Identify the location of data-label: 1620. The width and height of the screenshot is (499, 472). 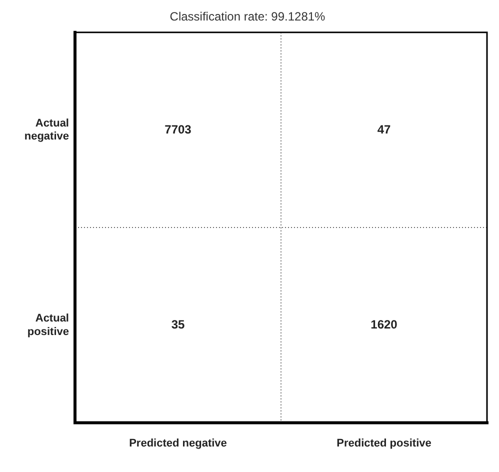
(384, 325).